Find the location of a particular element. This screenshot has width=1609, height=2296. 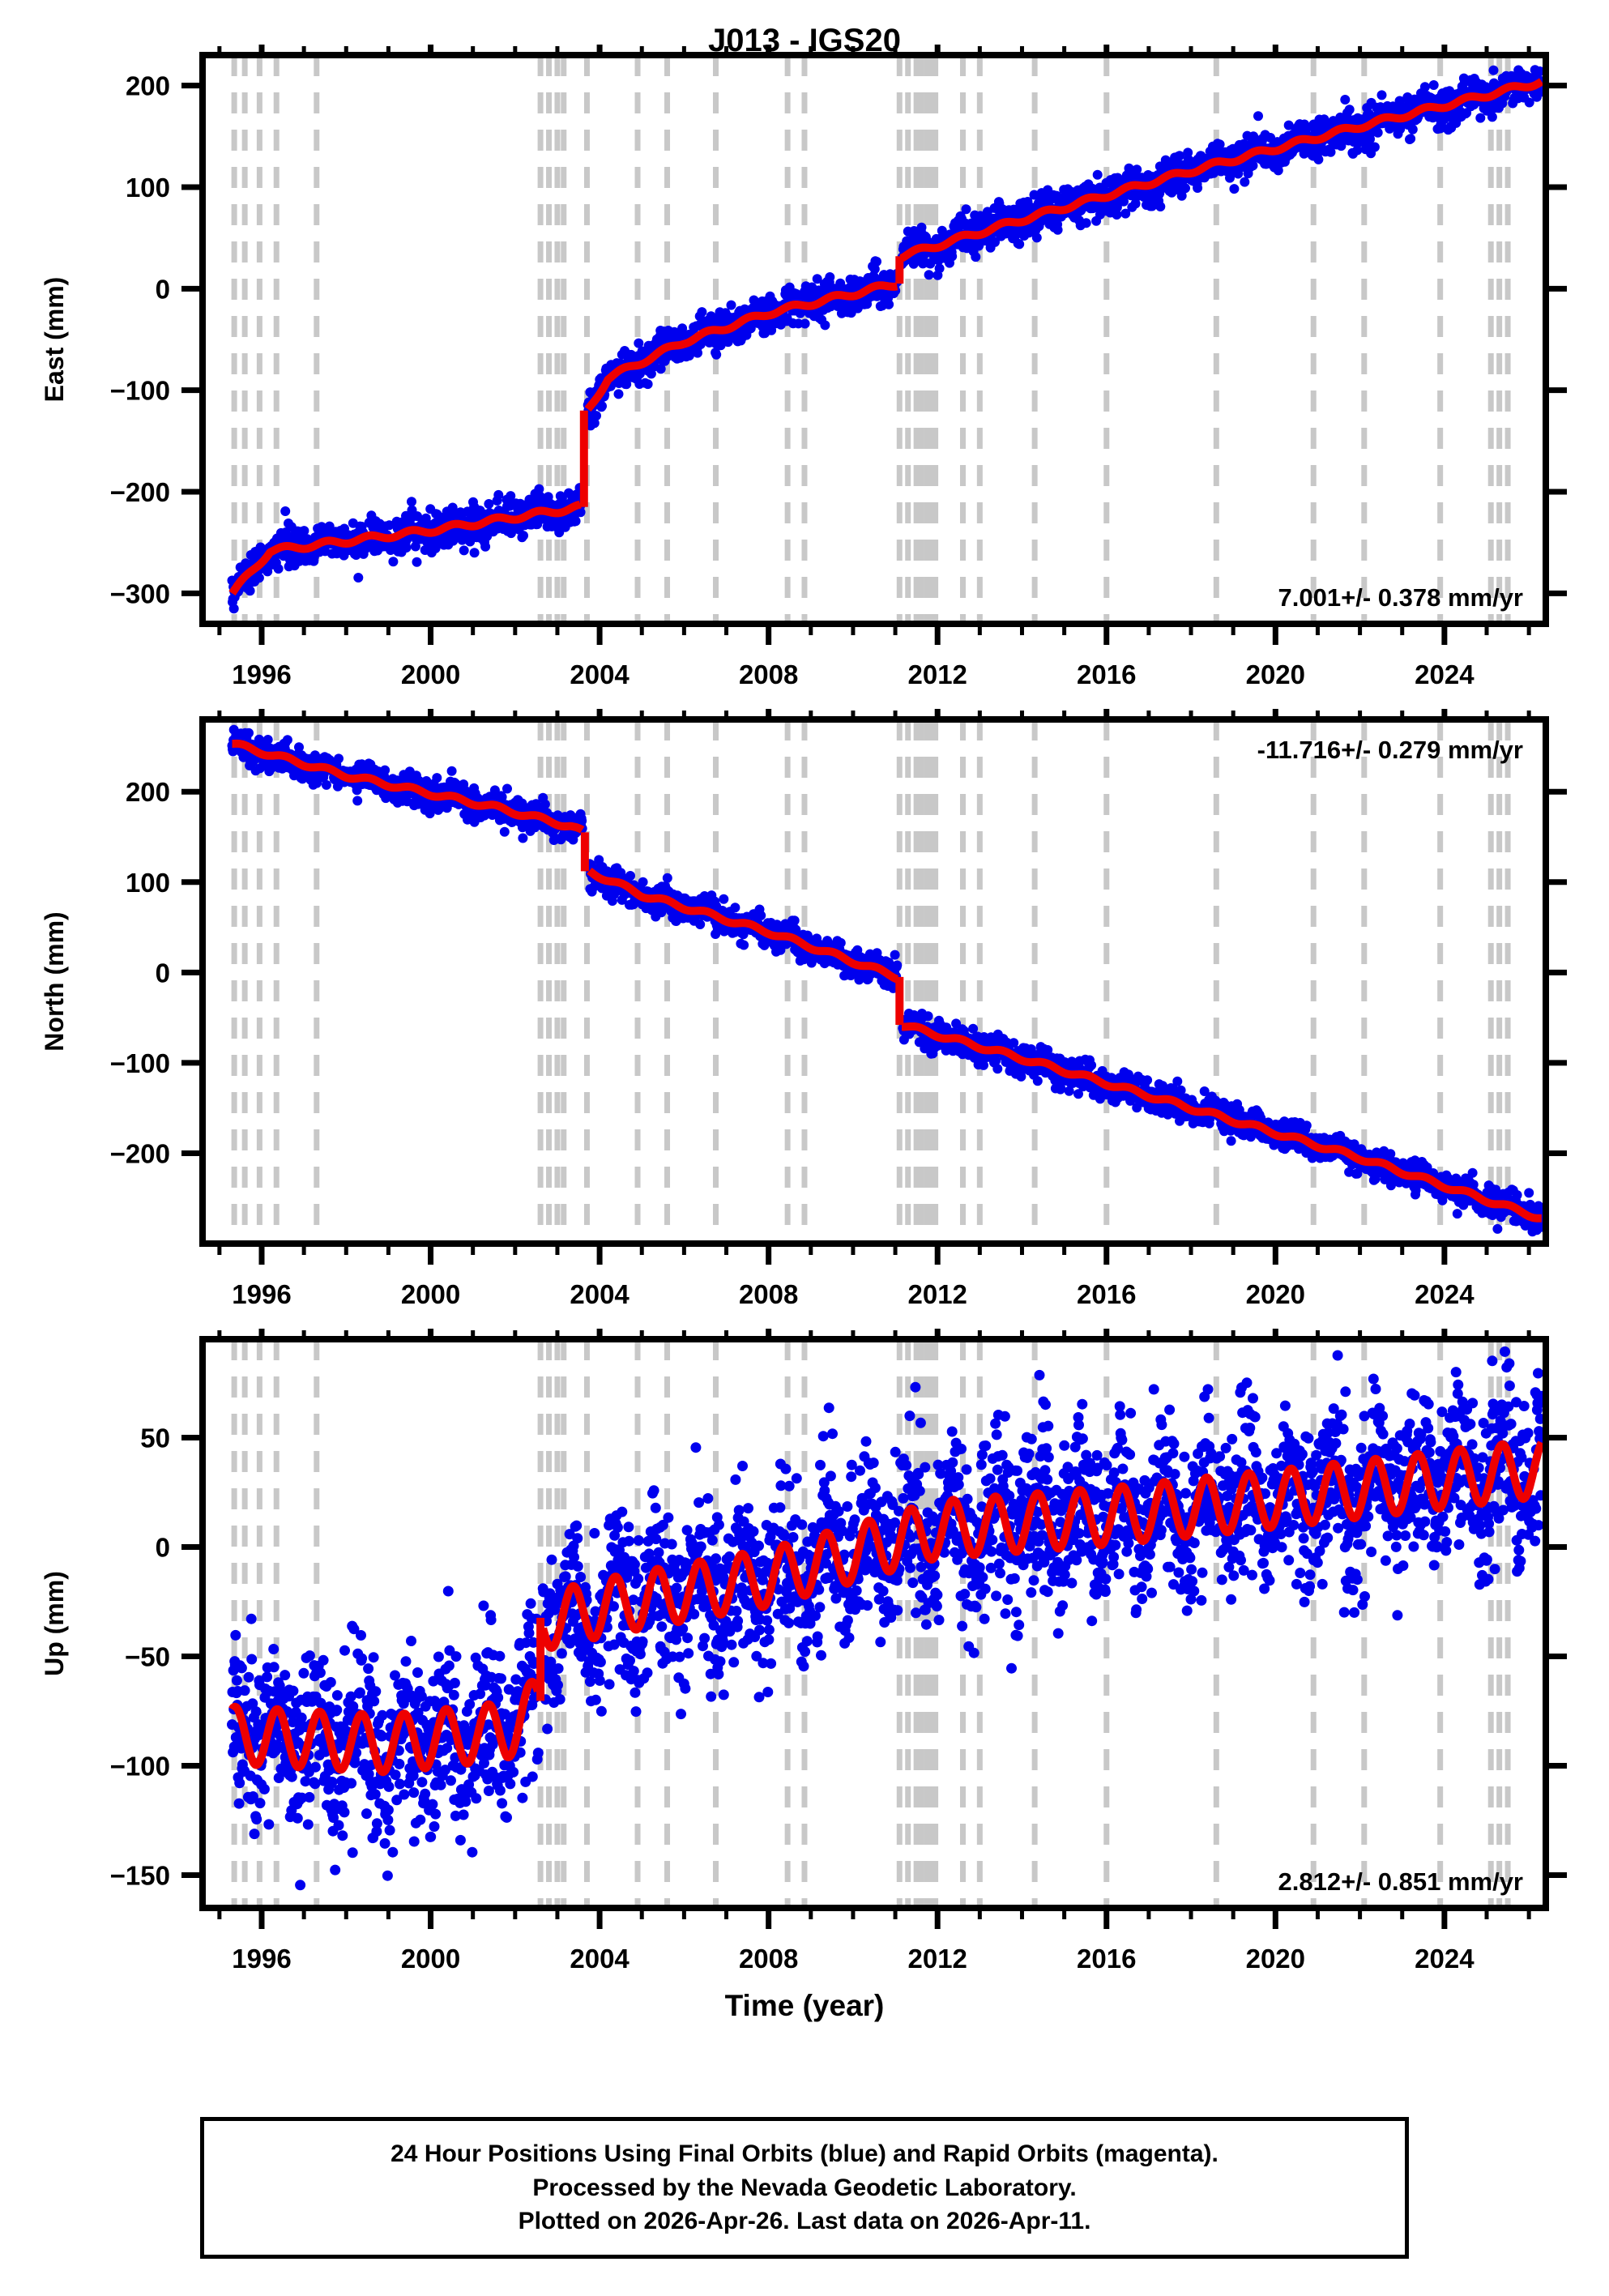

y-tick-label: 50 is located at coordinates (155, 1438).